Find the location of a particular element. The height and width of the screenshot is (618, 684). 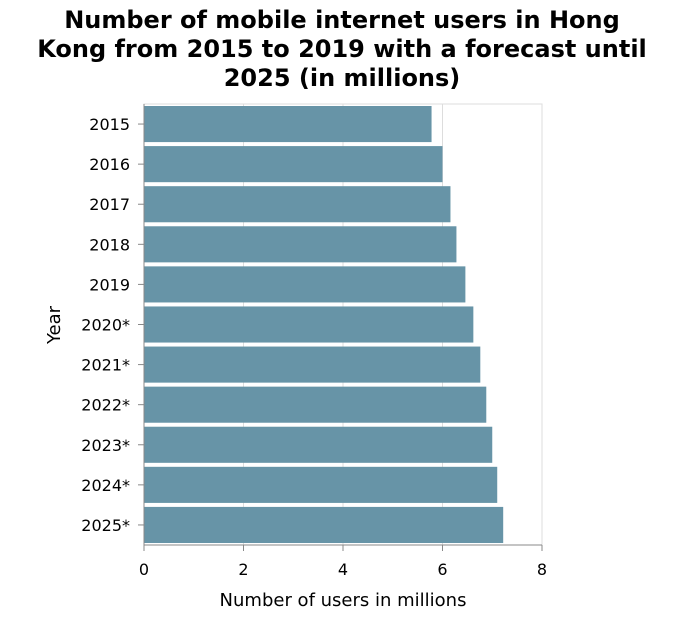

x-tick-label: 2 is located at coordinates (243, 569).